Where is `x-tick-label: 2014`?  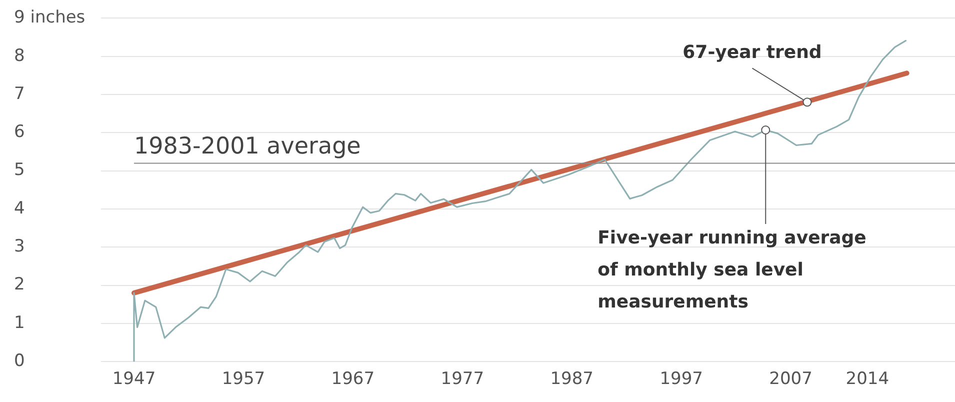 x-tick-label: 2014 is located at coordinates (868, 379).